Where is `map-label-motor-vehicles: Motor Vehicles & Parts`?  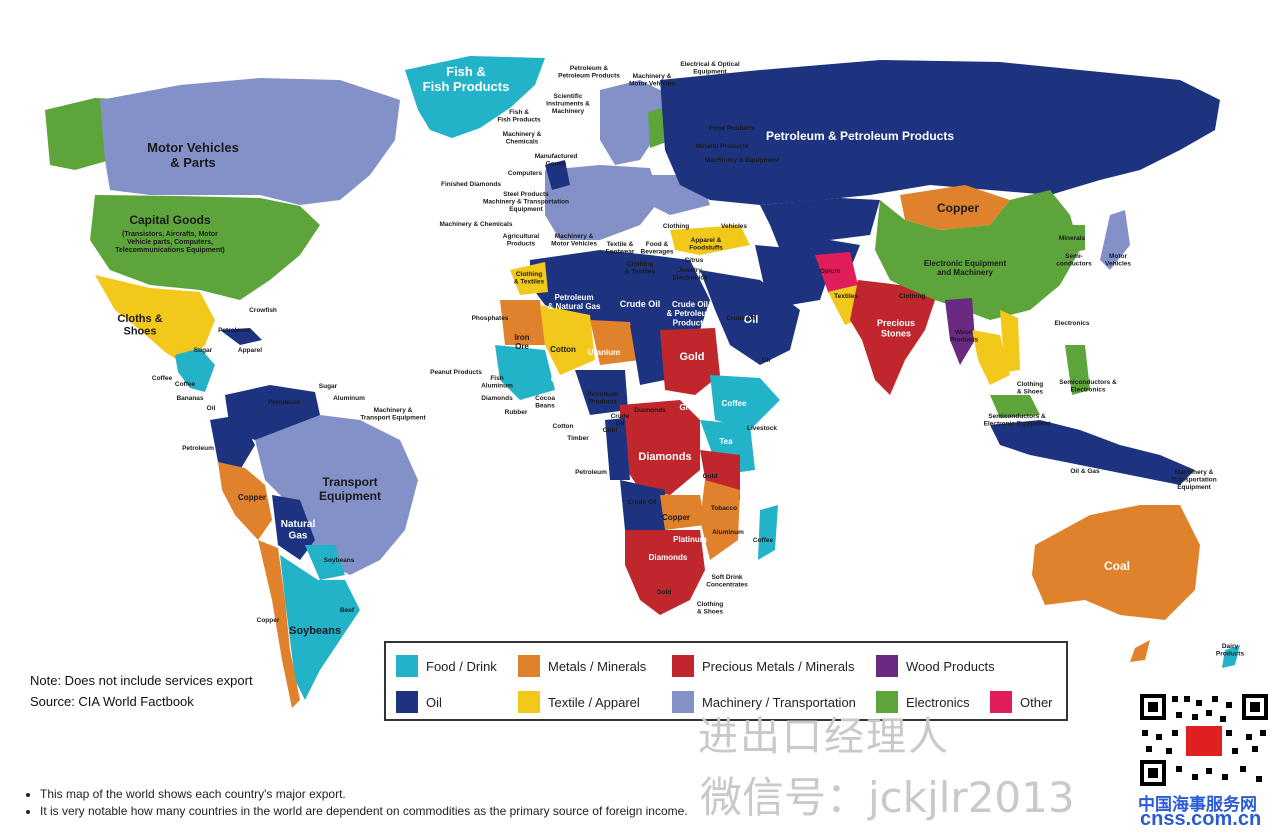
map-label-motor-vehicles: Motor Vehicles & Parts is located at coordinates (193, 155).